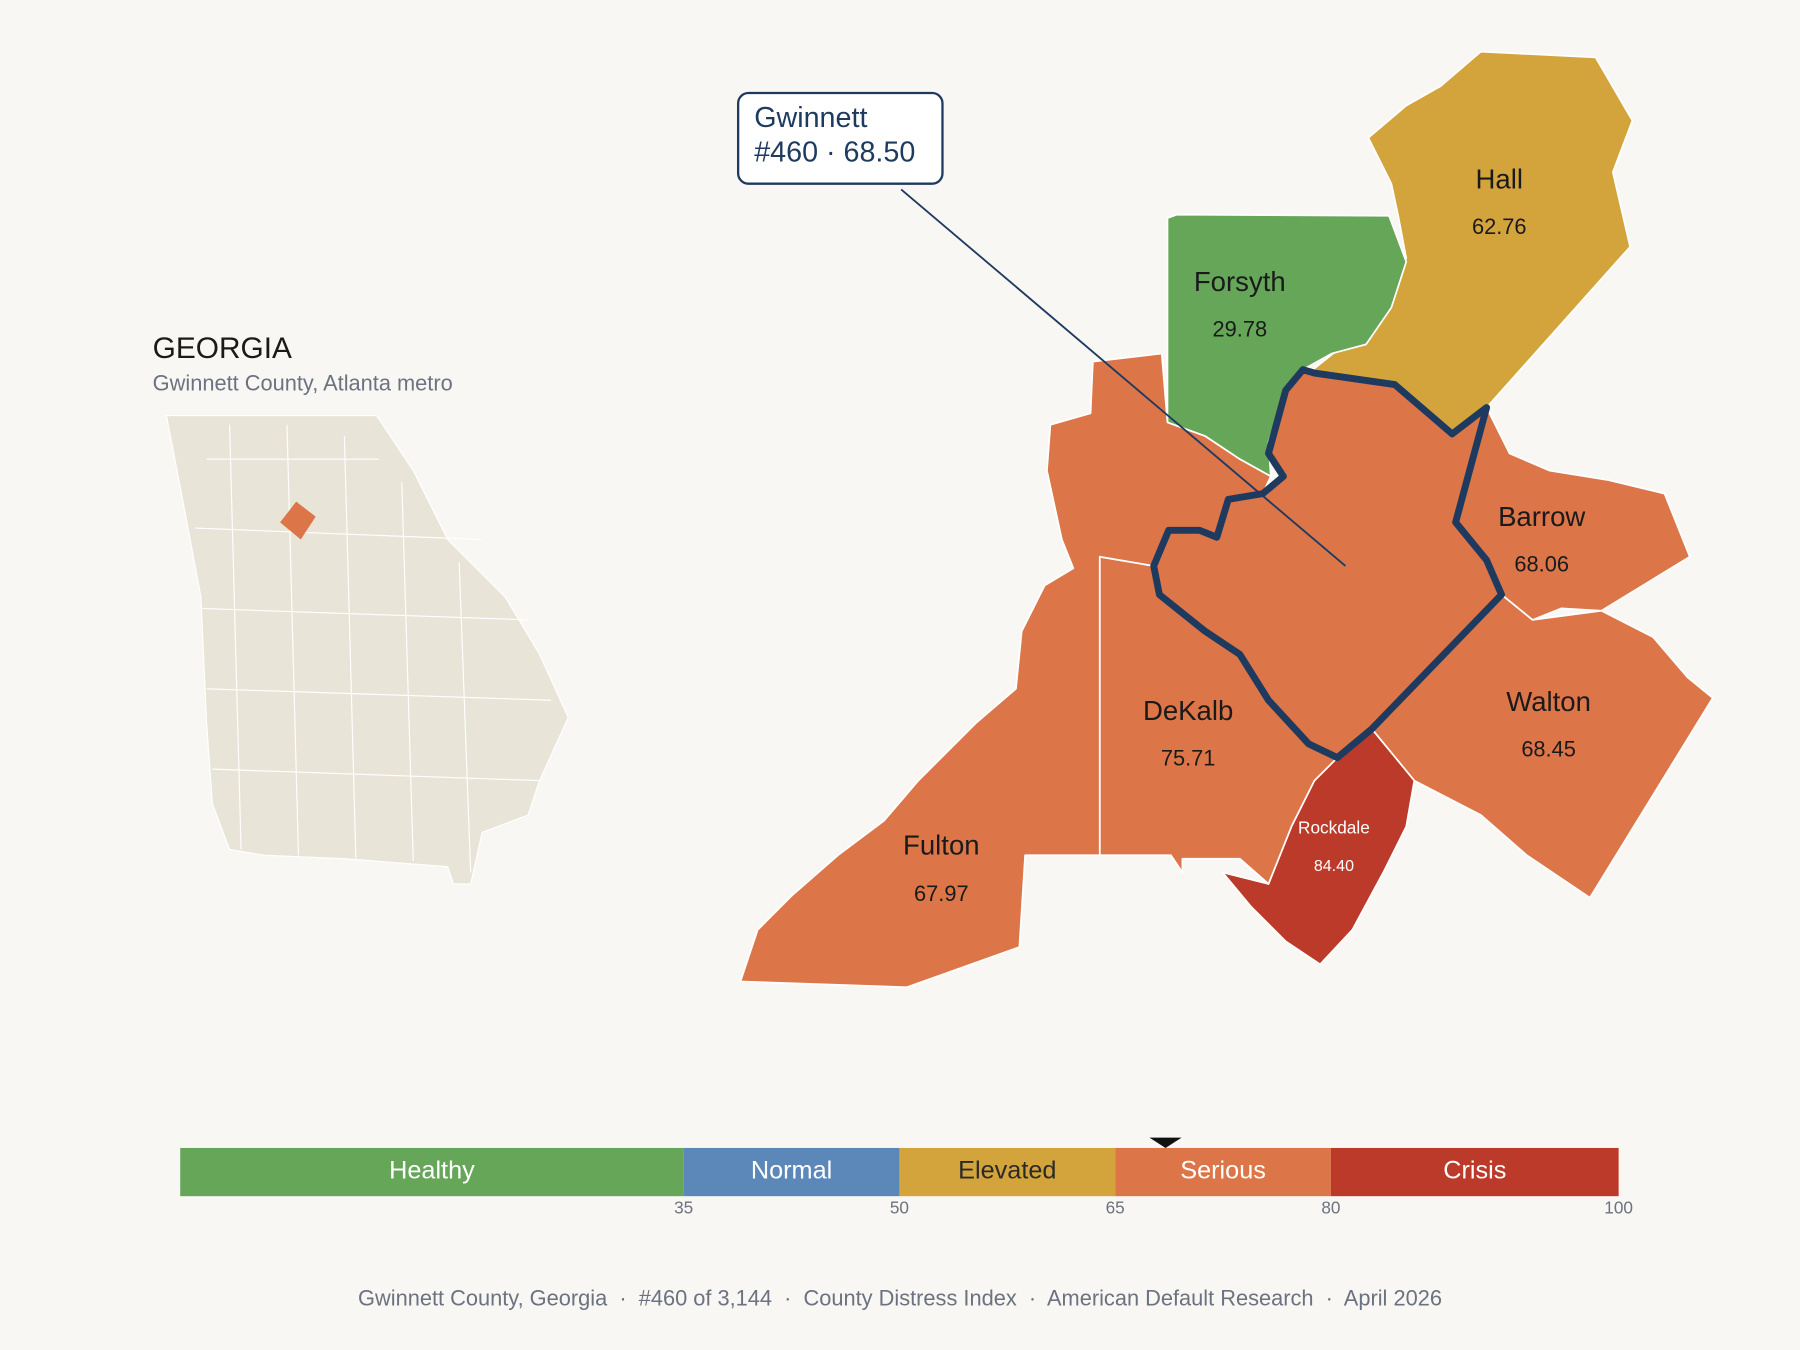  What do you see at coordinates (1618, 1207) in the screenshot?
I see `legend-tick-label: 100` at bounding box center [1618, 1207].